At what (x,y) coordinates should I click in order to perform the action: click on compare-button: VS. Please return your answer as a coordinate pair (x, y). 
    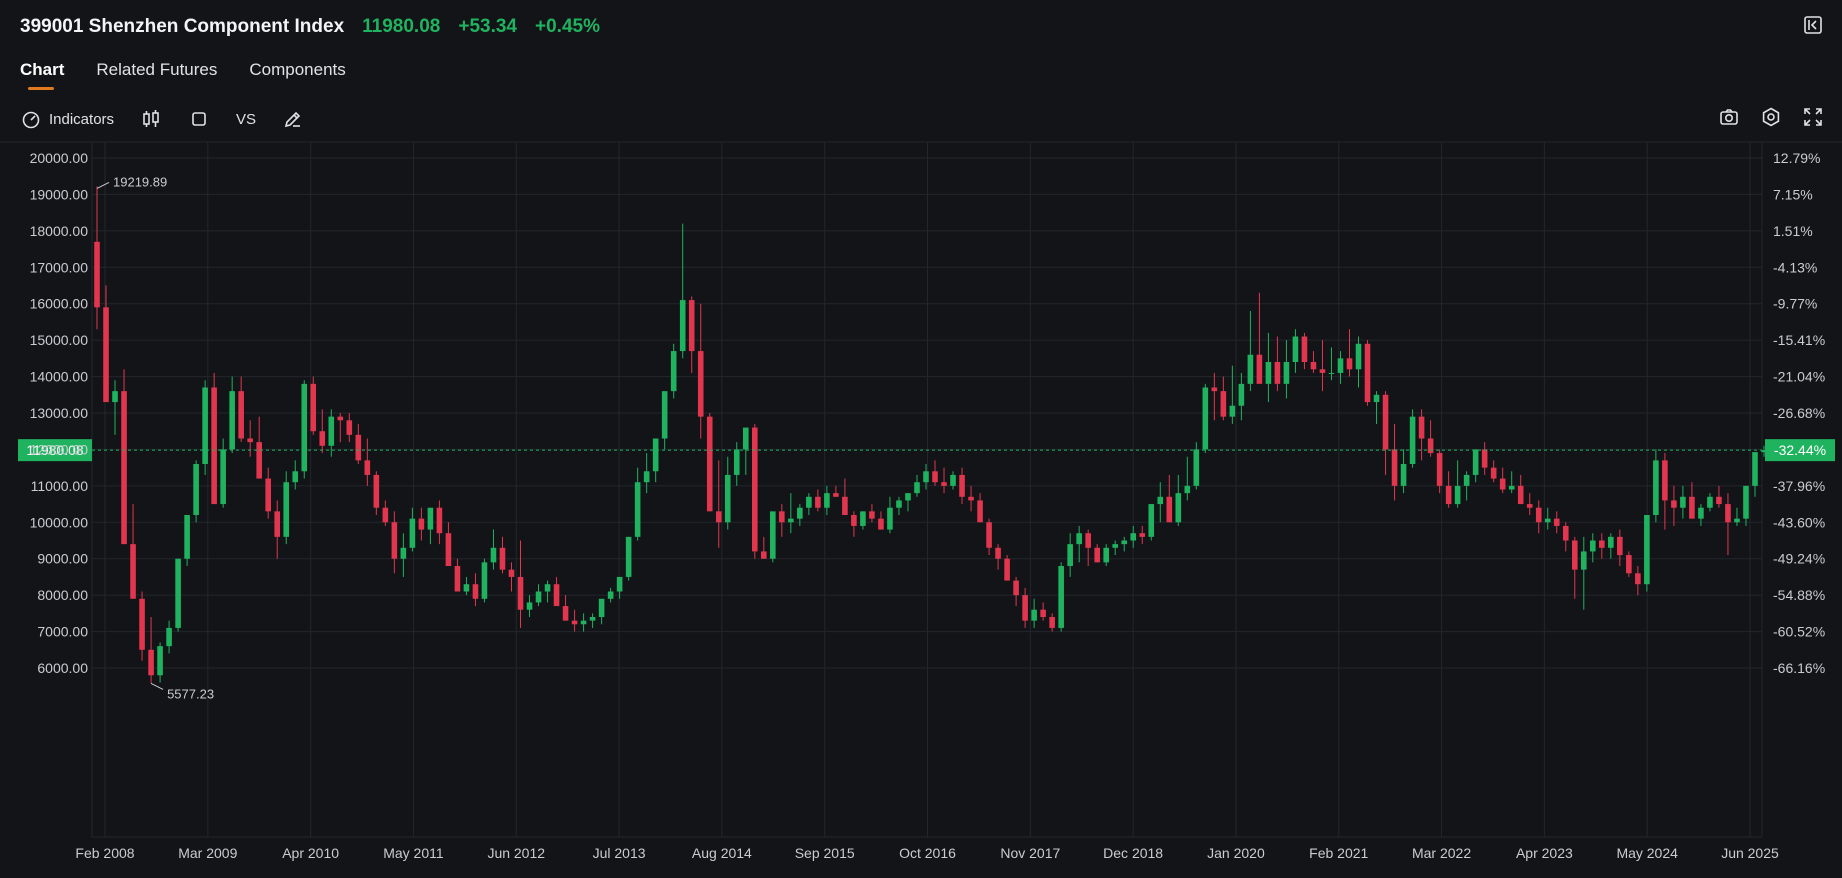
    Looking at the image, I should click on (246, 119).